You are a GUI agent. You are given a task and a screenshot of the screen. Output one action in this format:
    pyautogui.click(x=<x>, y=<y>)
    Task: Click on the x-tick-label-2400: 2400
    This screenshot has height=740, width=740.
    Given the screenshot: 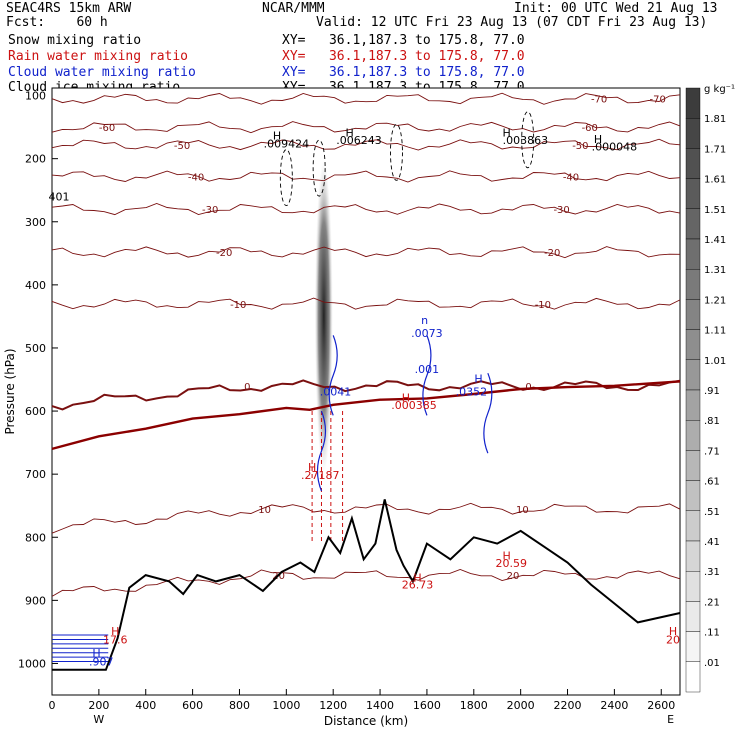 What is the action you would take?
    pyautogui.click(x=614, y=705)
    